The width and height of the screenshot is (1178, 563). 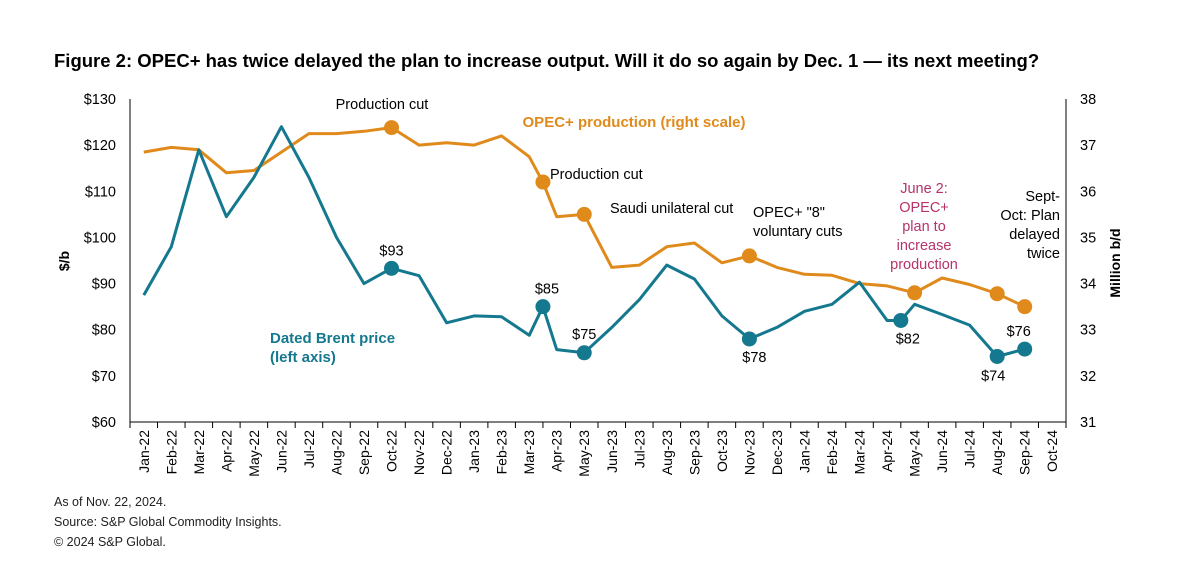 What do you see at coordinates (908, 339) in the screenshot?
I see `brent-value-label: $82` at bounding box center [908, 339].